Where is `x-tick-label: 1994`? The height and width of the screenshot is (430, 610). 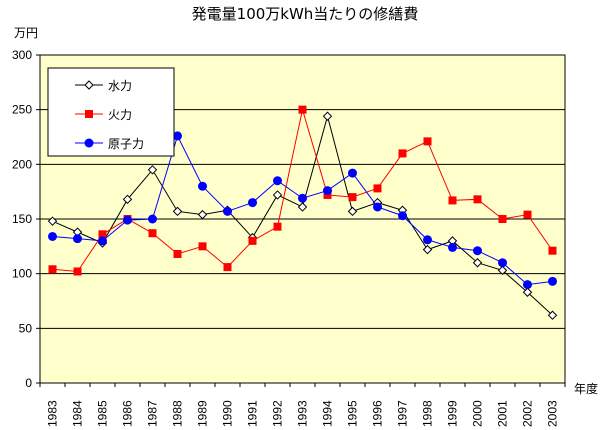 x-tick-label: 1994 is located at coordinates (328, 413).